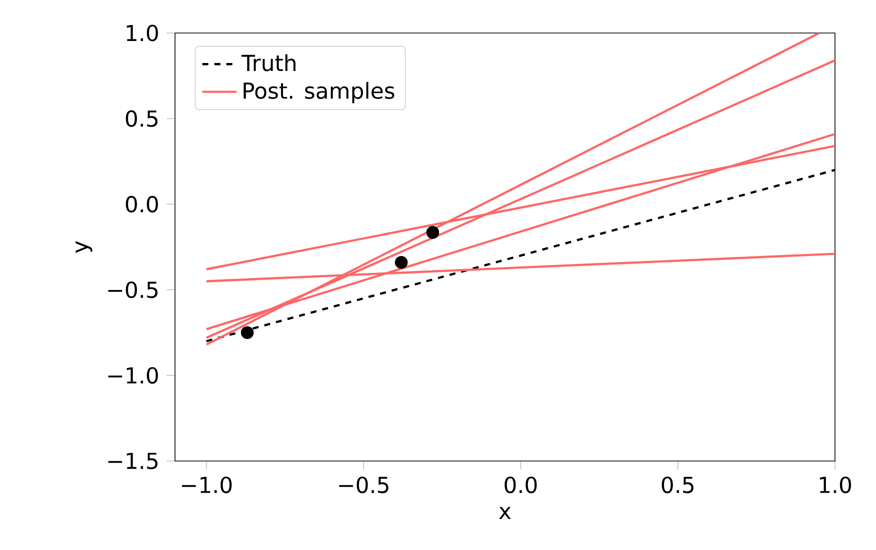 The width and height of the screenshot is (876, 550). What do you see at coordinates (207, 485) in the screenshot?
I see `x-tick-label: −1.0` at bounding box center [207, 485].